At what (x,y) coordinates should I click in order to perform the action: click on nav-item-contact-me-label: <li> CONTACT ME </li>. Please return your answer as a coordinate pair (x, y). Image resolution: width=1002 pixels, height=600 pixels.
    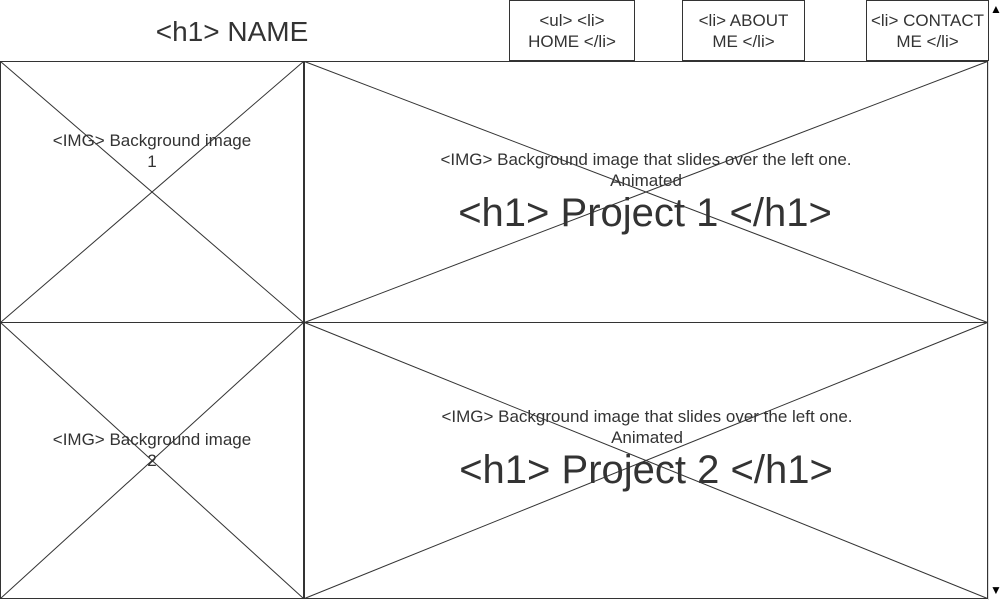
    Looking at the image, I should click on (927, 30).